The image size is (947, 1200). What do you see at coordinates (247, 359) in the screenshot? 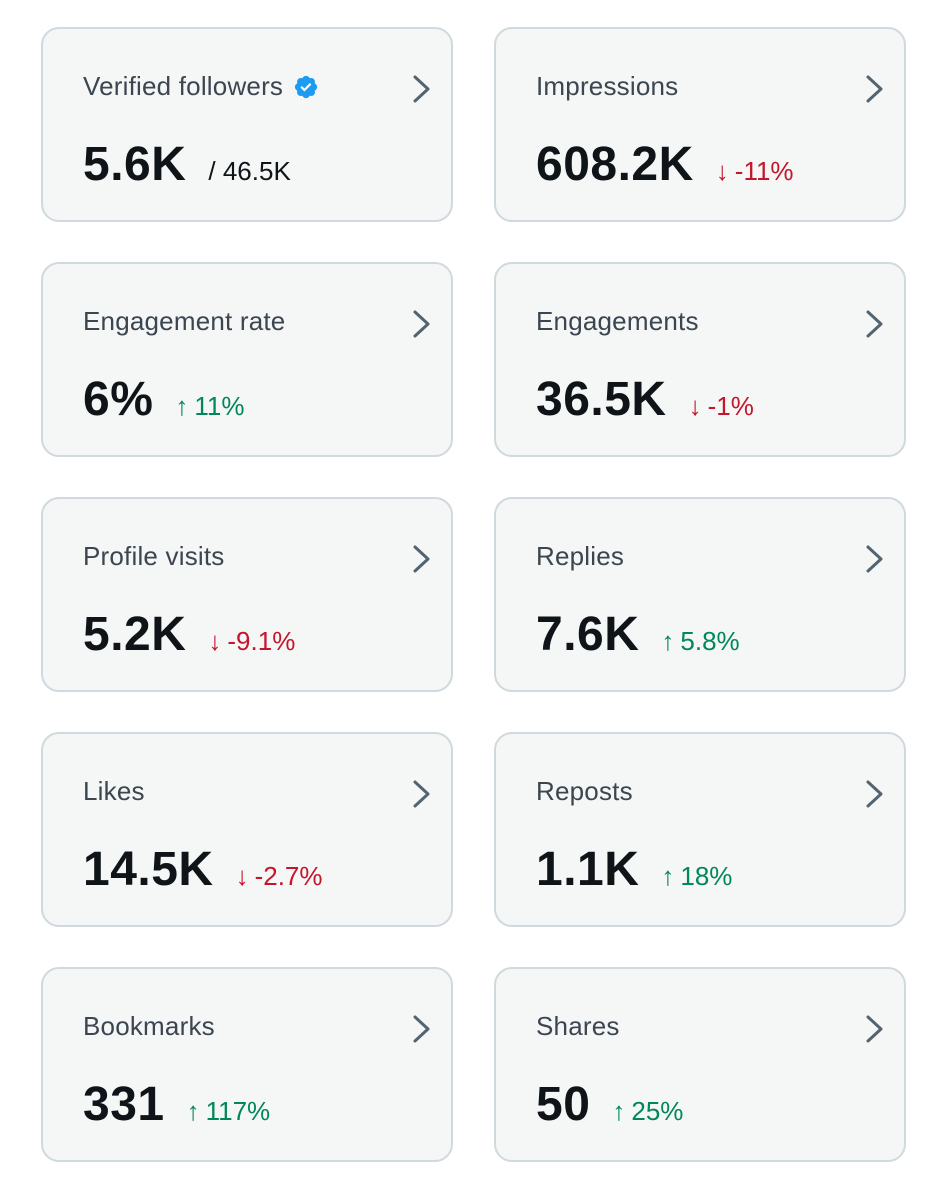
I see `card-engagement-rate: Engagement rate 6% ↑ 11%` at bounding box center [247, 359].